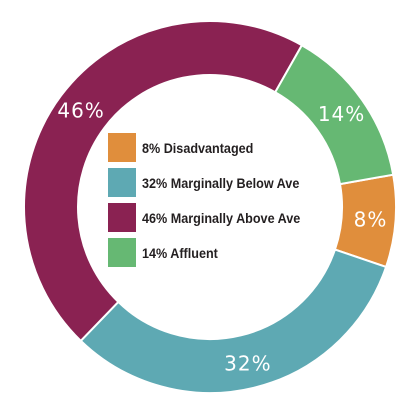 The image size is (407, 403). Describe the element at coordinates (180, 252) in the screenshot. I see `legend-label: 14% Affluent` at that location.